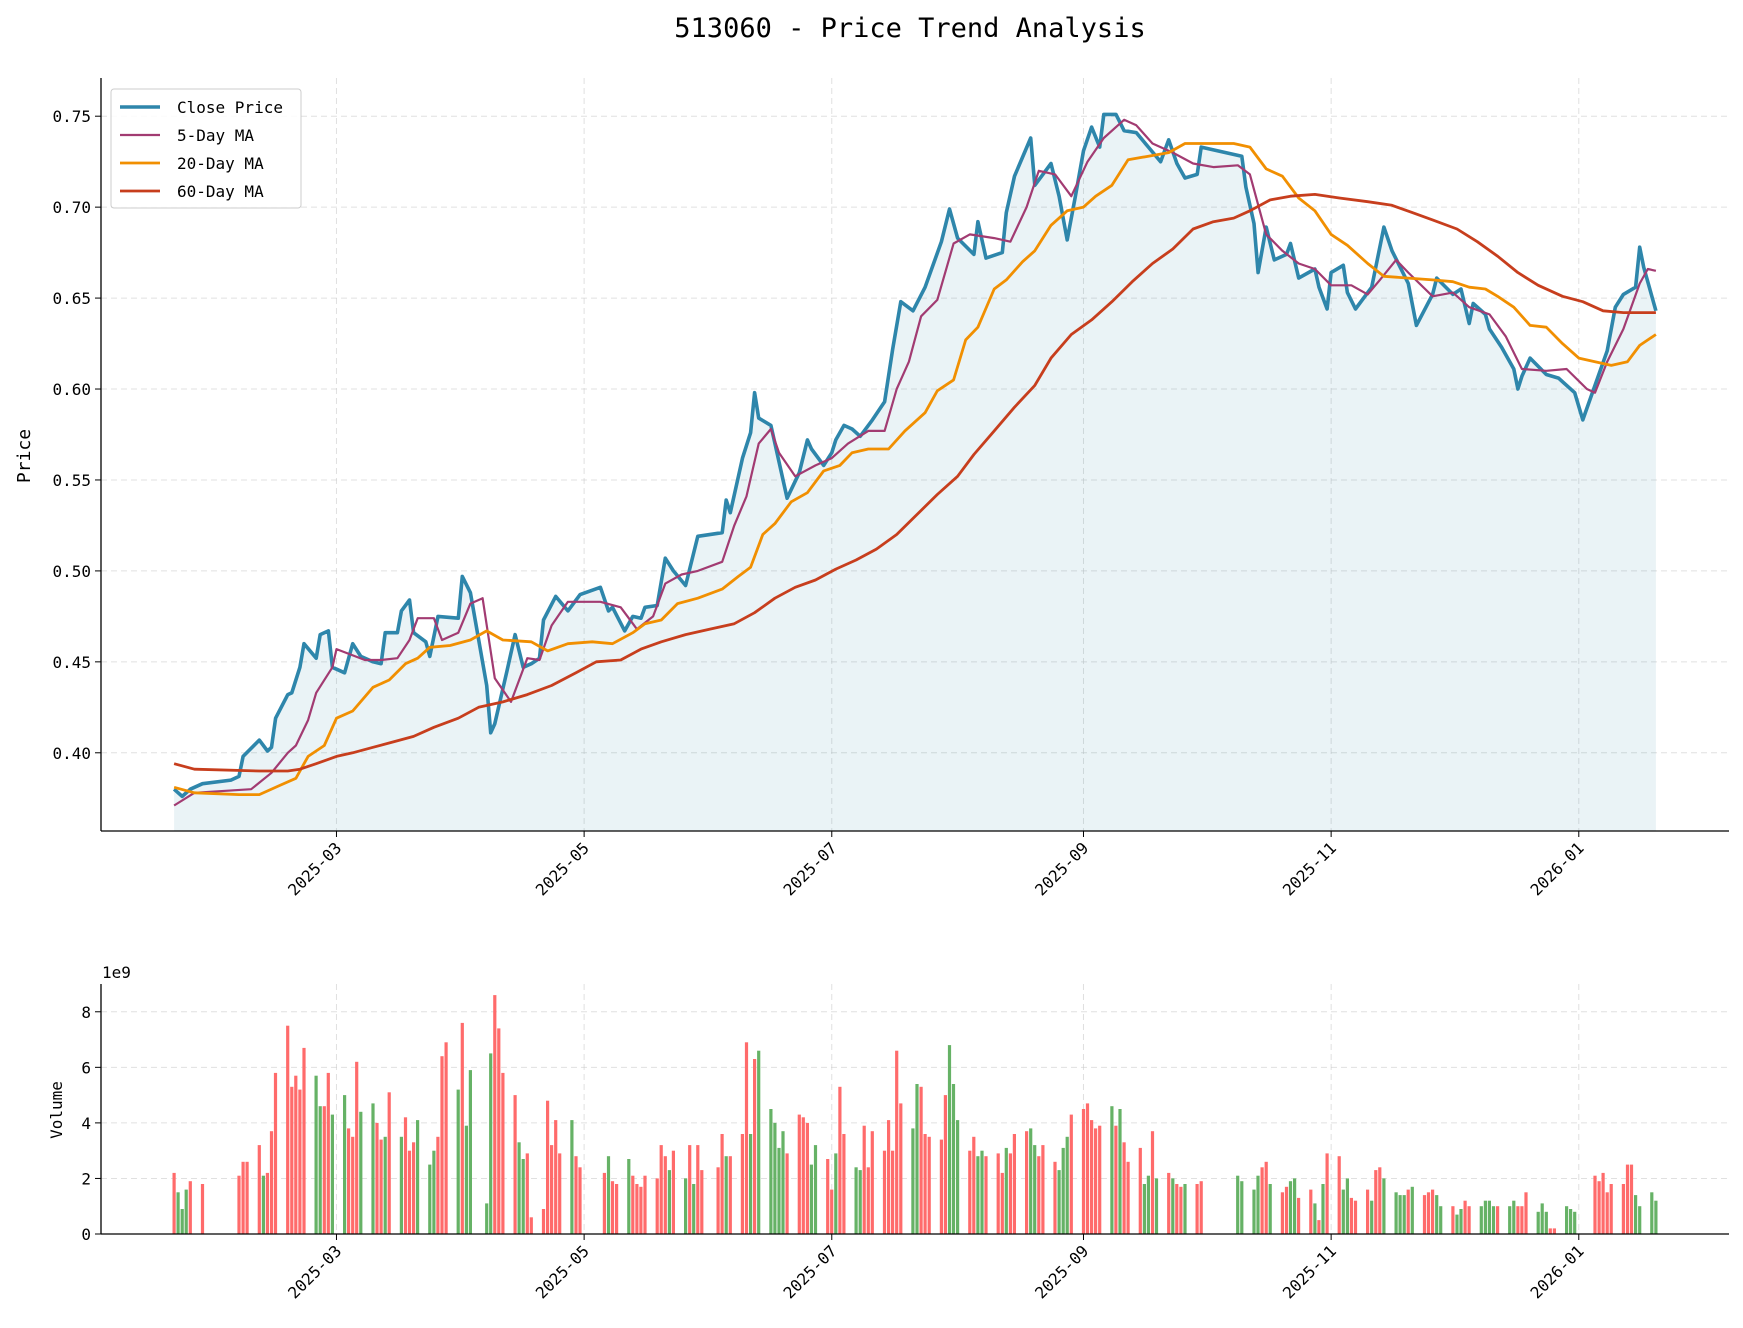  What do you see at coordinates (562, 1271) in the screenshot?
I see `volume-x-tick-label: 2025-05` at bounding box center [562, 1271].